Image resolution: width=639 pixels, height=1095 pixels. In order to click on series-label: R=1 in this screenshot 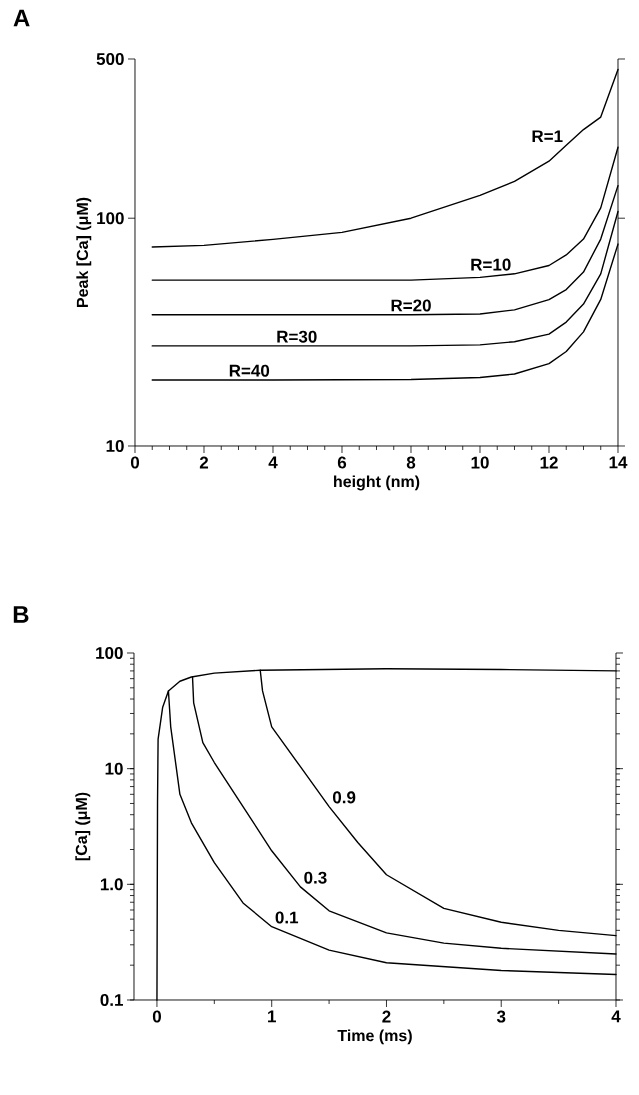, I will do `click(547, 136)`.